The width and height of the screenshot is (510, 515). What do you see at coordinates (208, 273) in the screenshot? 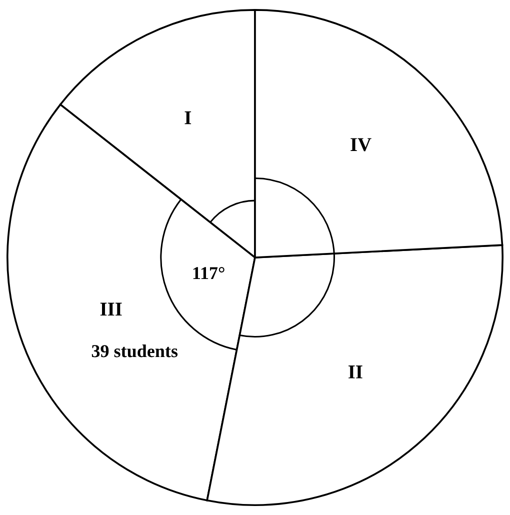
I see `text: 117°` at bounding box center [208, 273].